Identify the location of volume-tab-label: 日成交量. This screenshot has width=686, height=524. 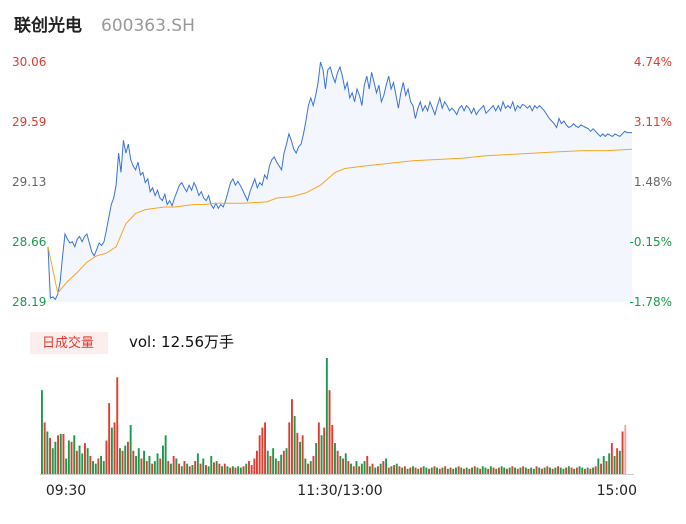
(68, 343).